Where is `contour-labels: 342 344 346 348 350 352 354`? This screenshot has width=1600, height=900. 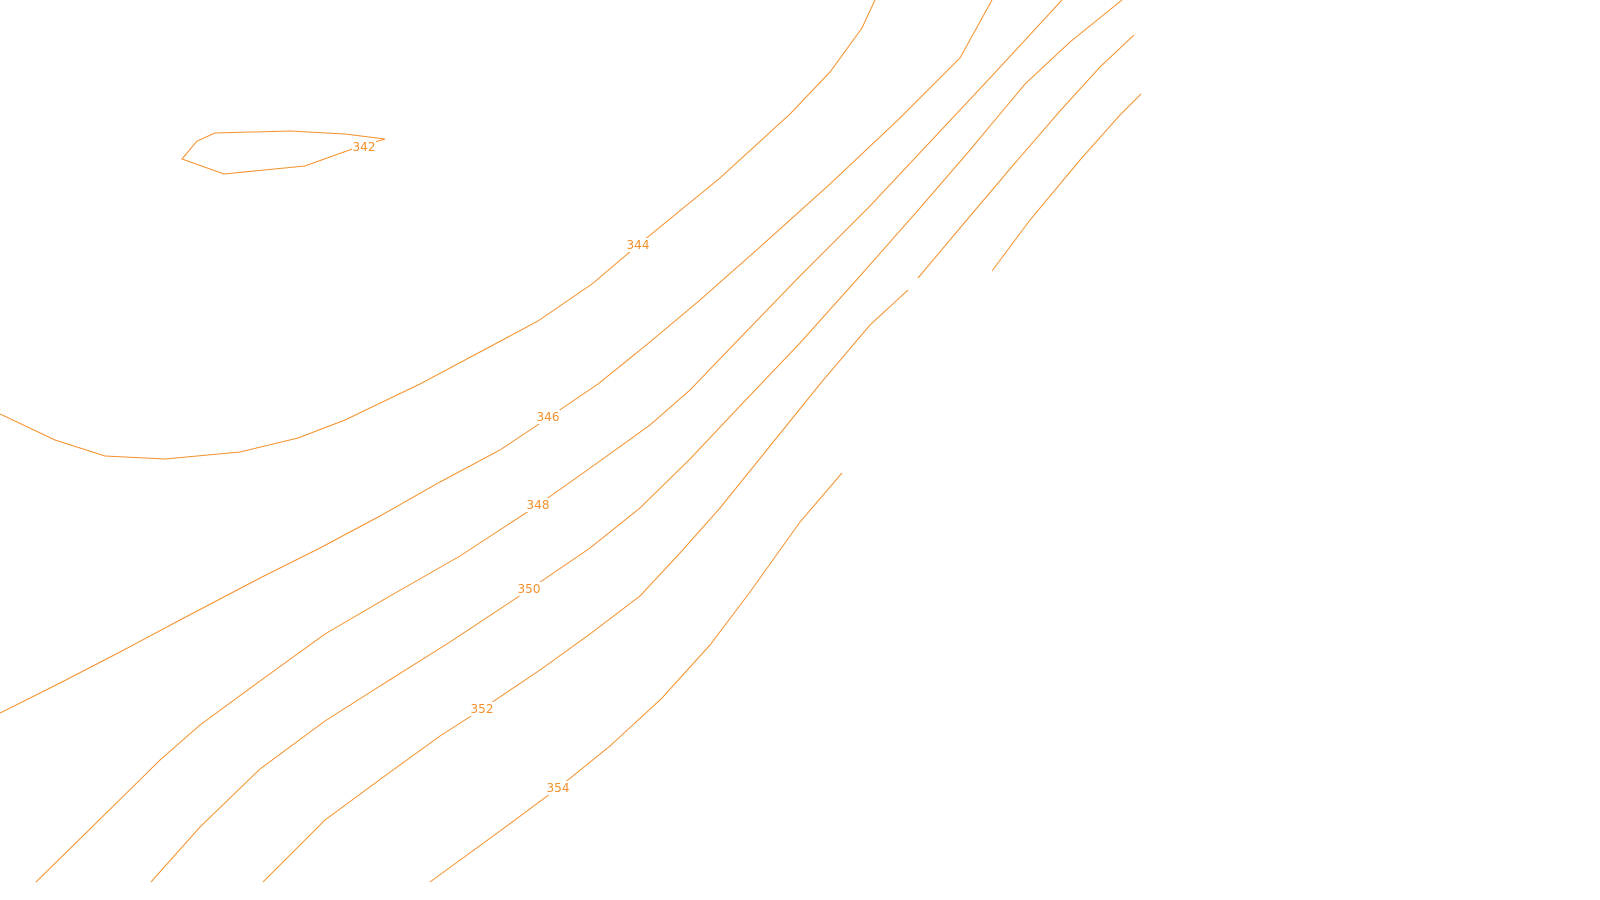
contour-labels: 342 344 346 348 350 352 354 is located at coordinates (501, 467).